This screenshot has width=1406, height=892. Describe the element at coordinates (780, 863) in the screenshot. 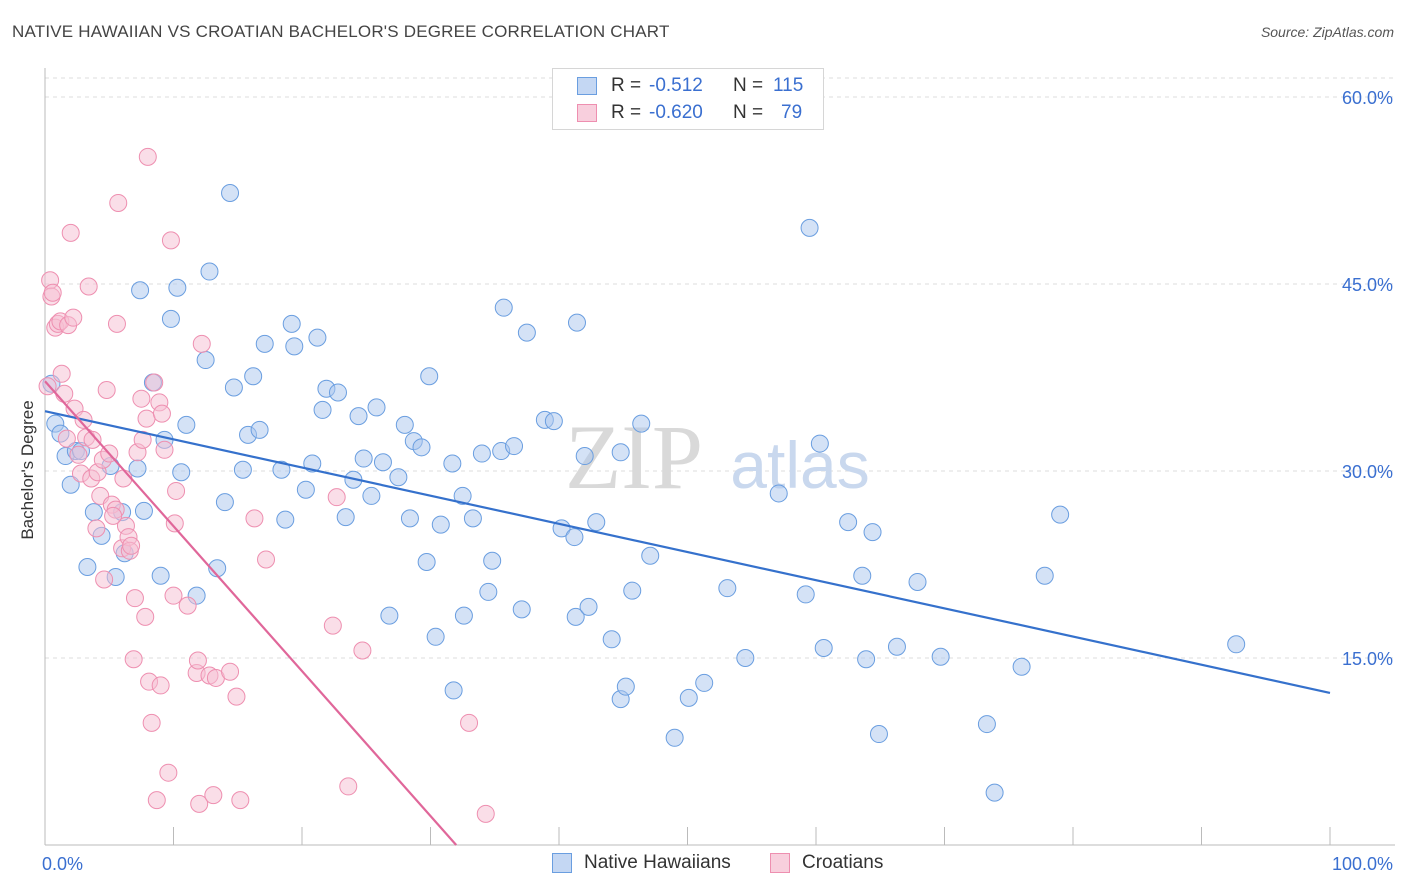

I see `croatians-swatch` at that location.